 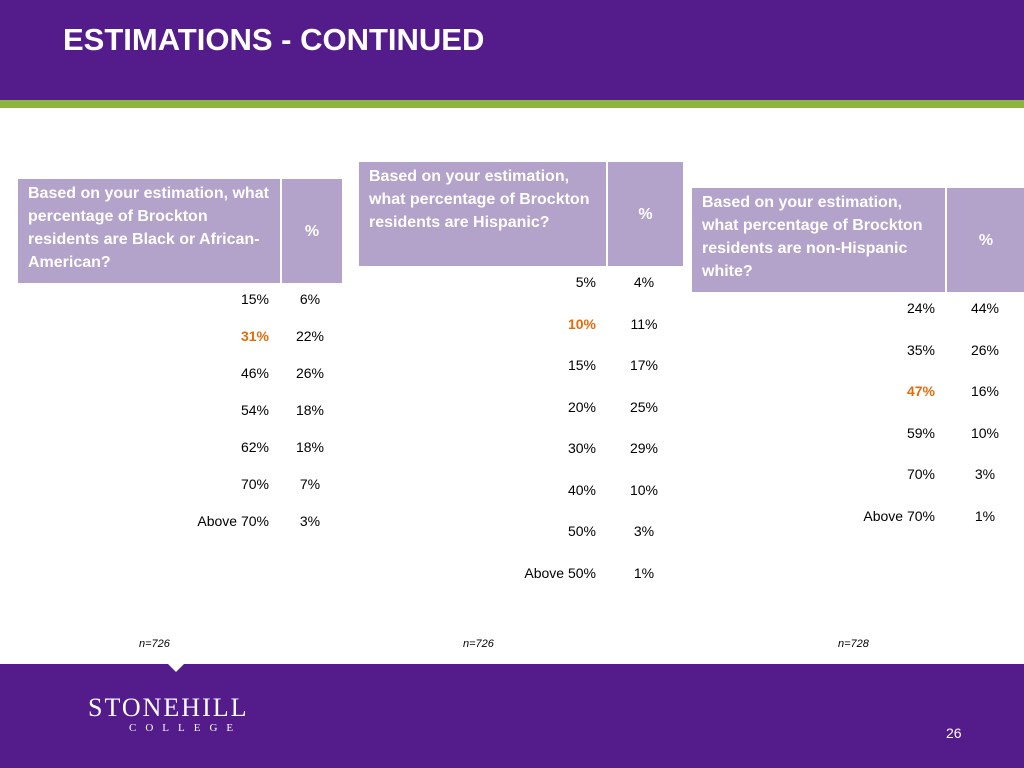 I want to click on percent-value: 6%, so click(x=310, y=299).